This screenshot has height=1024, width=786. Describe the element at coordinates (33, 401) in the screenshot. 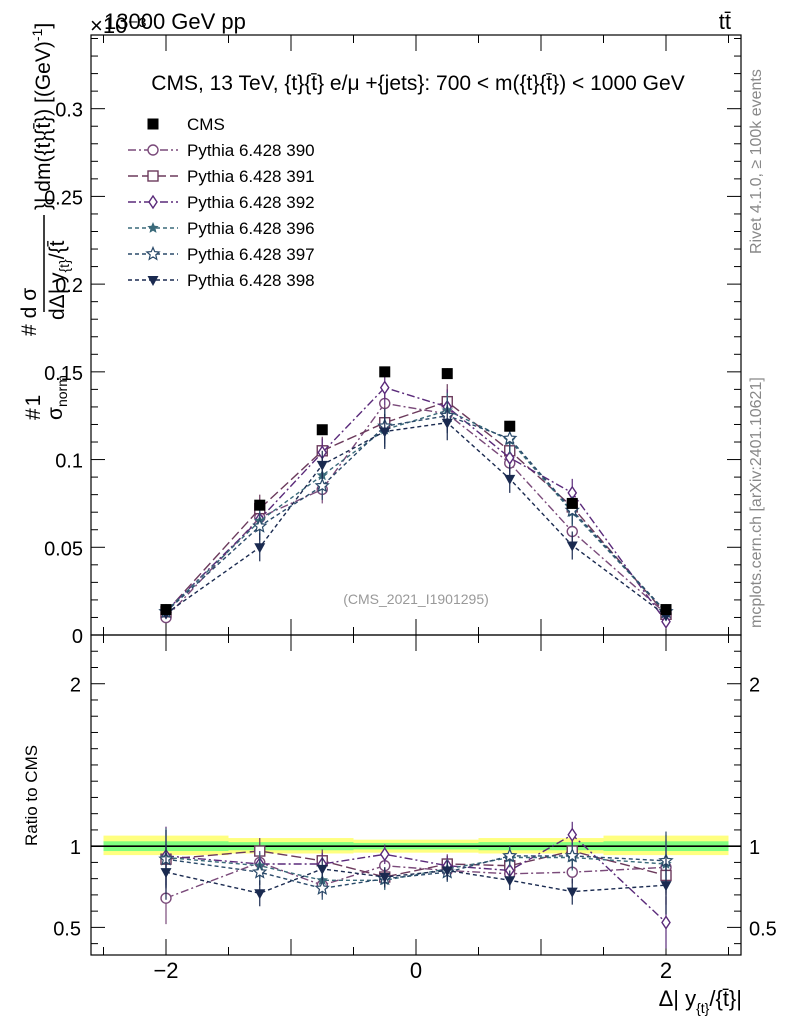

I see `ylabel-part-b: 1` at that location.